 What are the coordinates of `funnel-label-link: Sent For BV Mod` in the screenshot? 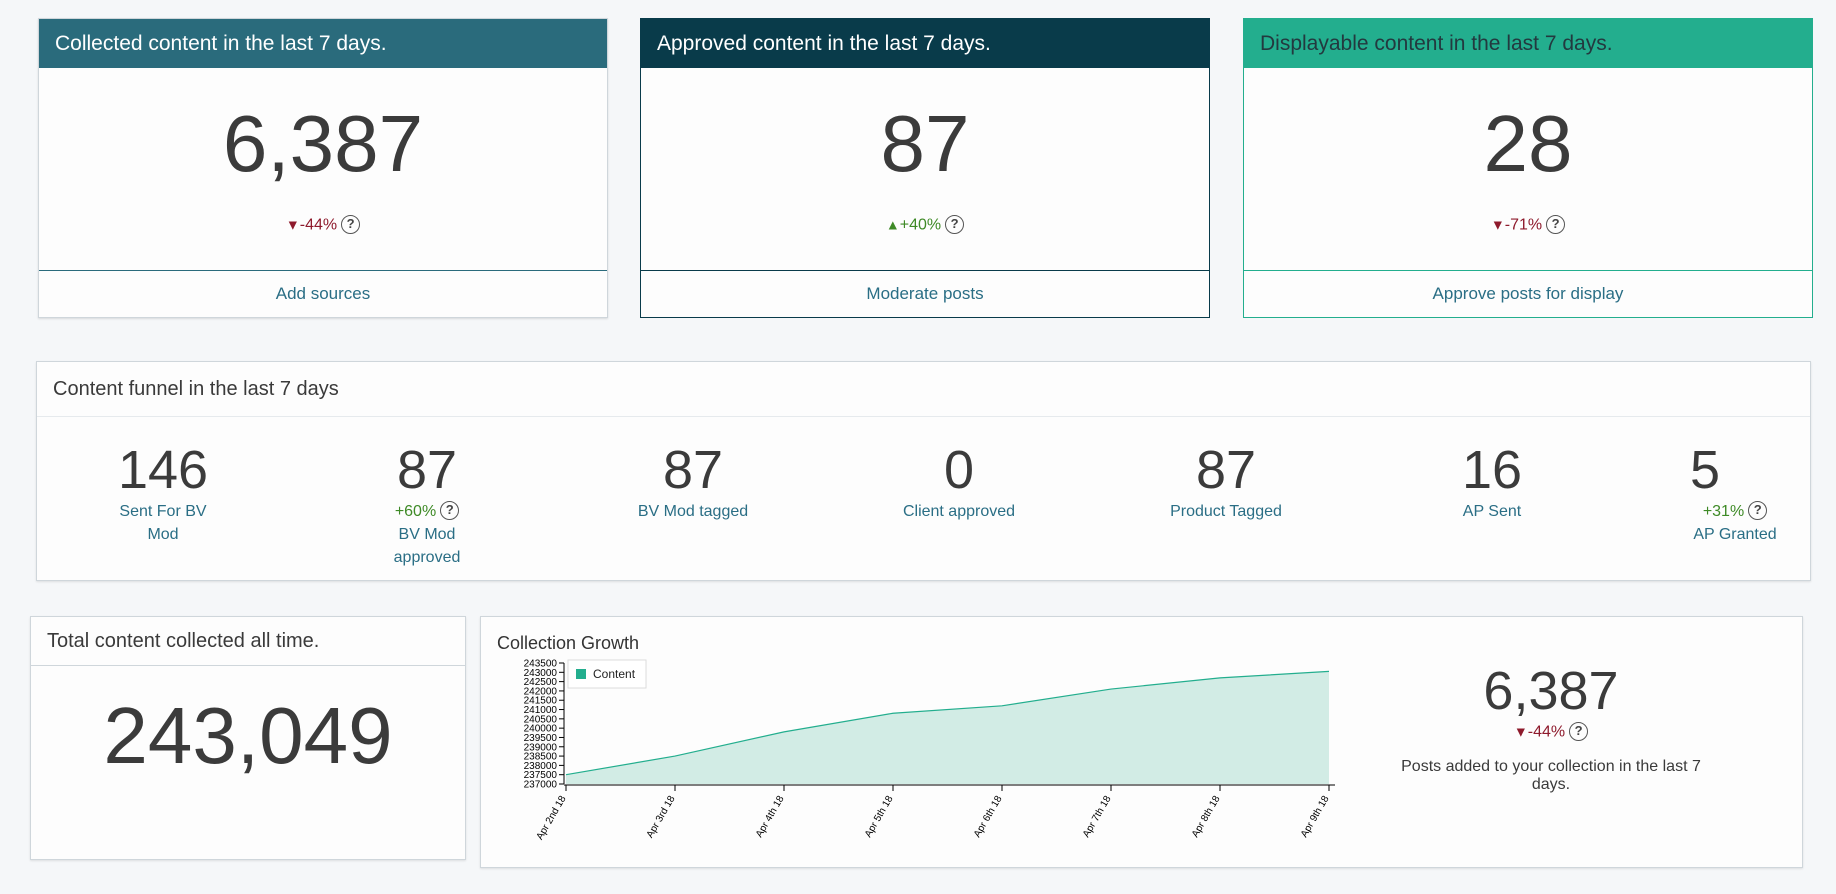 It's located at (163, 523).